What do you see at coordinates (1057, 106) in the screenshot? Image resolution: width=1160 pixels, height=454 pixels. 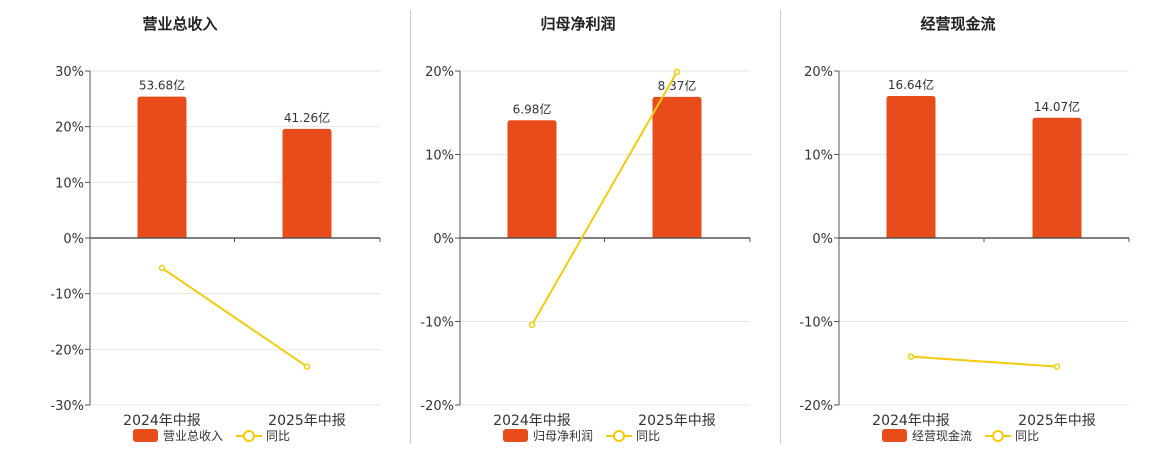 I see `bar-value-label: 14.07亿` at bounding box center [1057, 106].